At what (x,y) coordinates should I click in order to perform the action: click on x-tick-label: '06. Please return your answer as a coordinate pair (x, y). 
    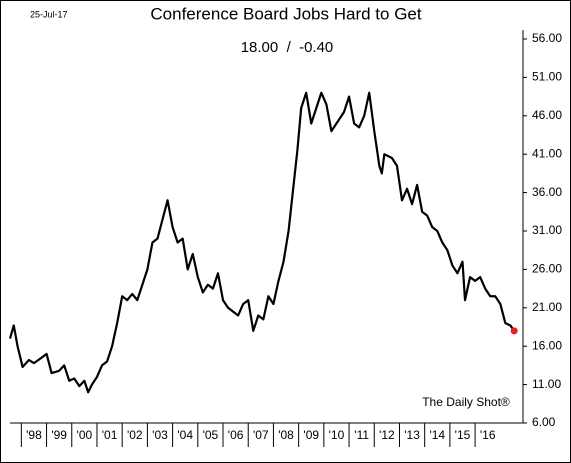
    Looking at the image, I should click on (236, 435).